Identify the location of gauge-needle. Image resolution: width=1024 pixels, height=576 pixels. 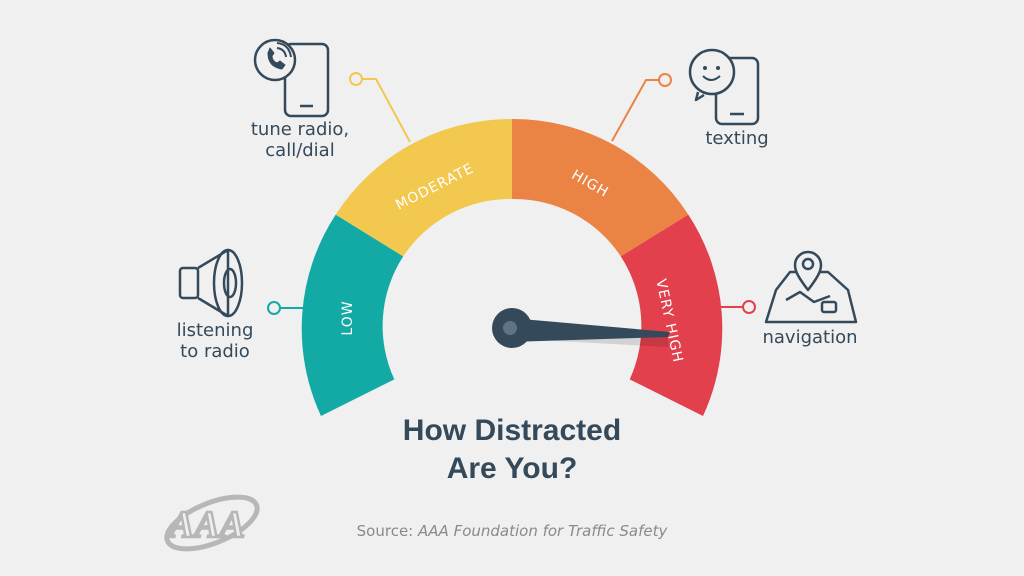
(581, 328).